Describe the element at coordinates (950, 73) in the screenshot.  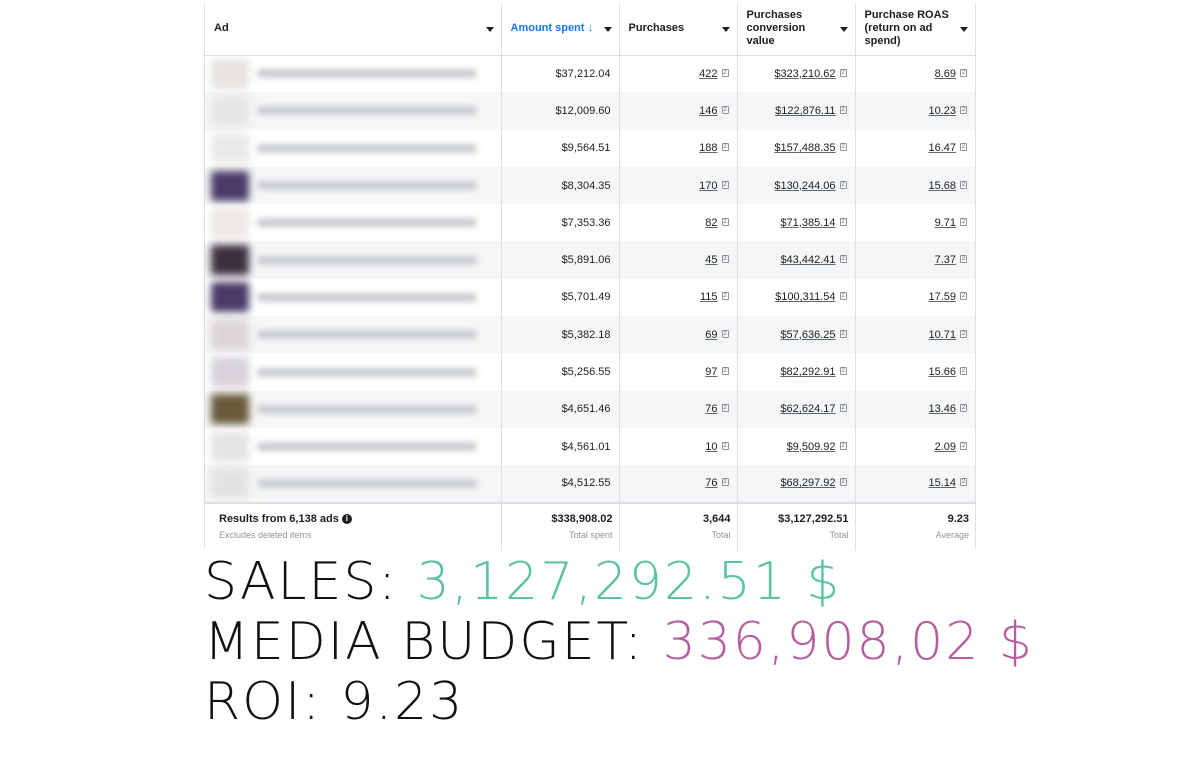
I see `roas-cell: 8.69 2` at that location.